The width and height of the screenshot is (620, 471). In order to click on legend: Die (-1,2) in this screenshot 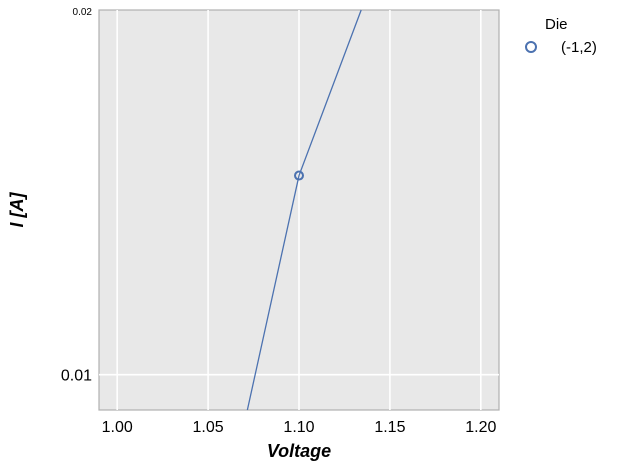, I will do `click(561, 36)`.